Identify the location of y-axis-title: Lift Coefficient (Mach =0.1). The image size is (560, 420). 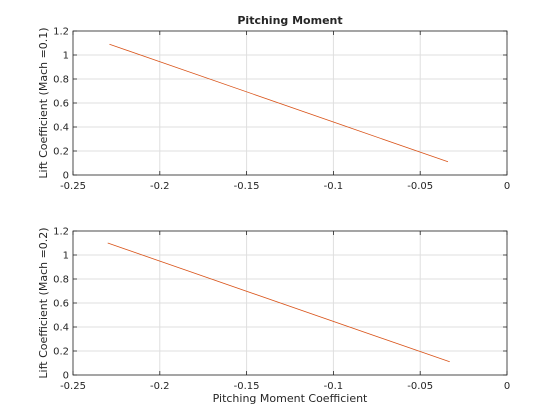
(43, 102).